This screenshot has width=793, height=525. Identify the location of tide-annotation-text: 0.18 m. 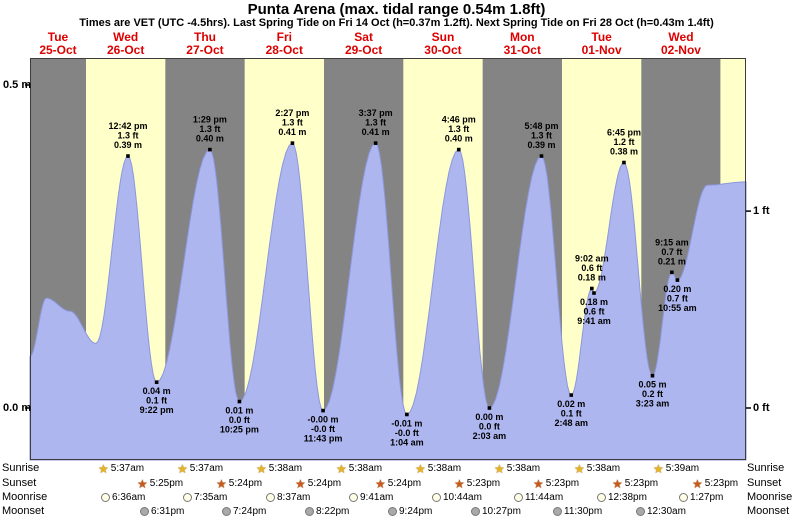
(594, 302).